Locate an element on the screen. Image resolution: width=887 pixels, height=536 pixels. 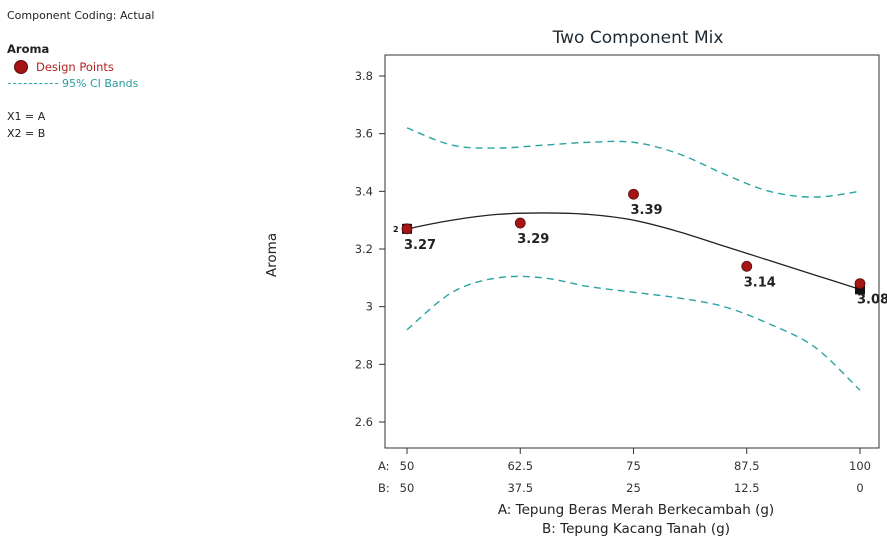
fit-curve is located at coordinates (633, 251).